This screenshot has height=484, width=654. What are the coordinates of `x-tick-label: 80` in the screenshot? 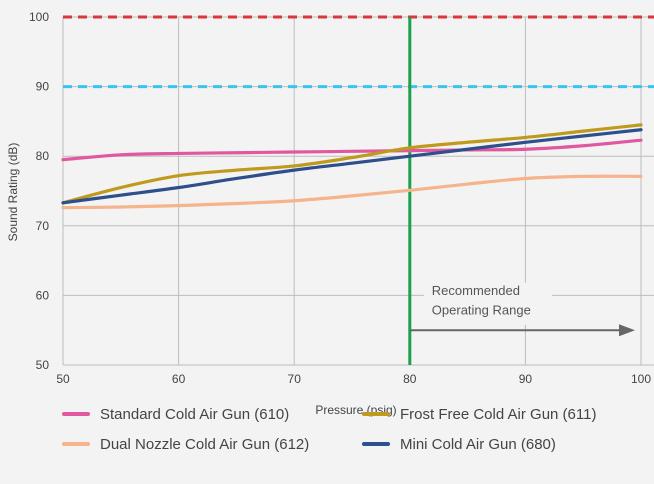 It's located at (410, 379).